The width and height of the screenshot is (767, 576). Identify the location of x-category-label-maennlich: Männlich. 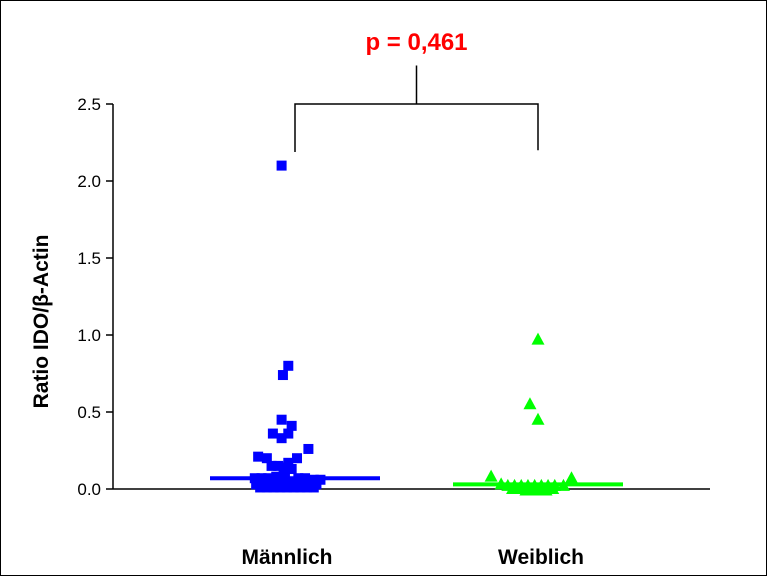
(286, 557).